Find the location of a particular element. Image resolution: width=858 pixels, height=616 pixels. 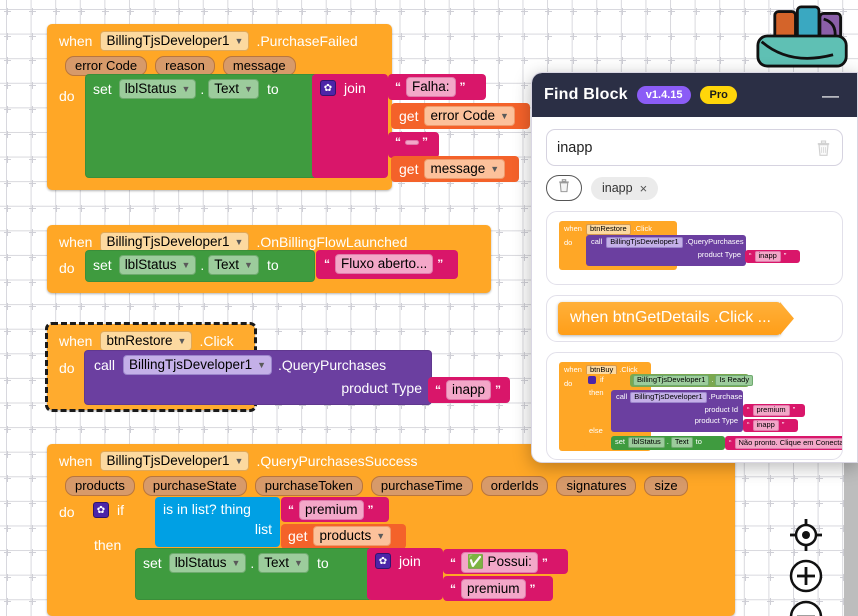

search-input: inapp is located at coordinates (694, 147).